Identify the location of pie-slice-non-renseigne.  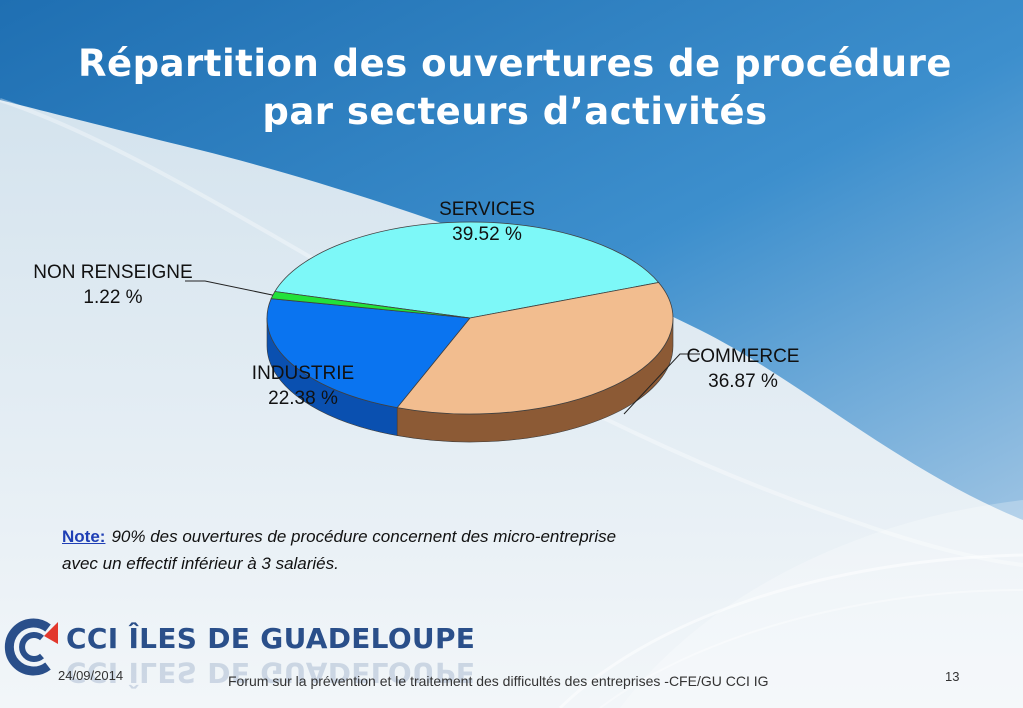
(370, 305).